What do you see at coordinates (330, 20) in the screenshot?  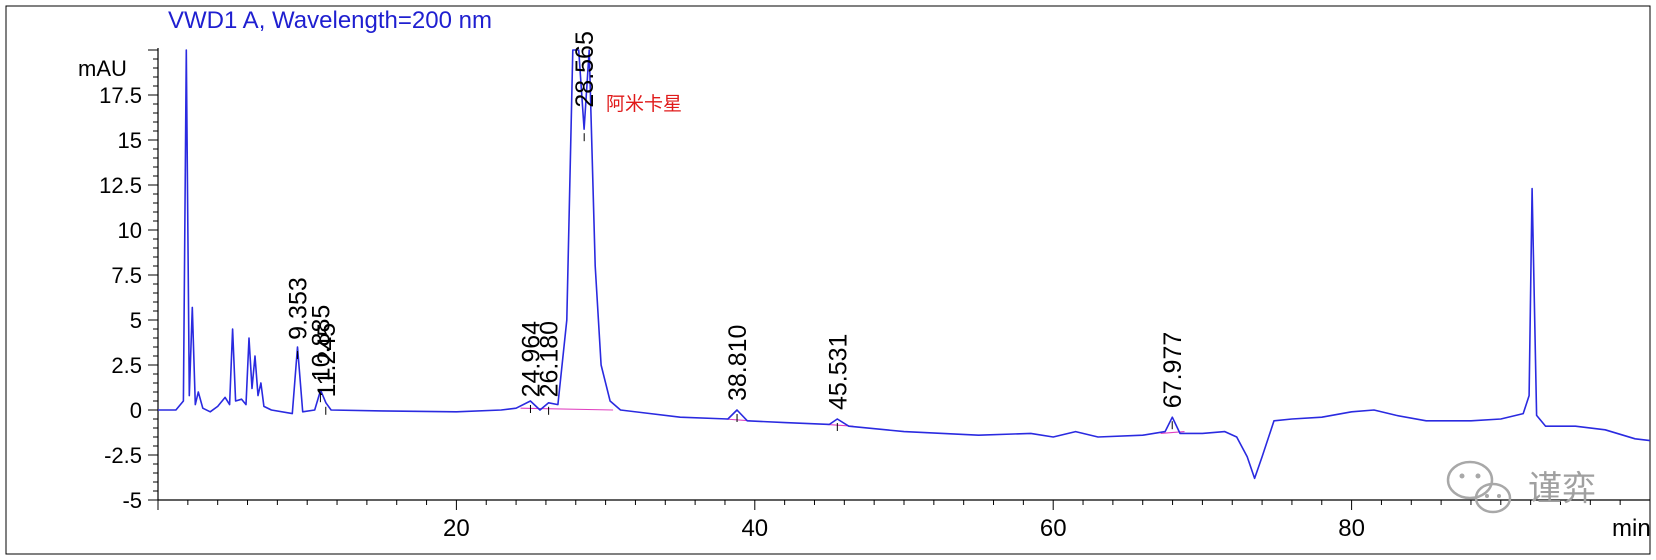 I see `chart-title: VWD1 A, Wavelength=200 nm` at bounding box center [330, 20].